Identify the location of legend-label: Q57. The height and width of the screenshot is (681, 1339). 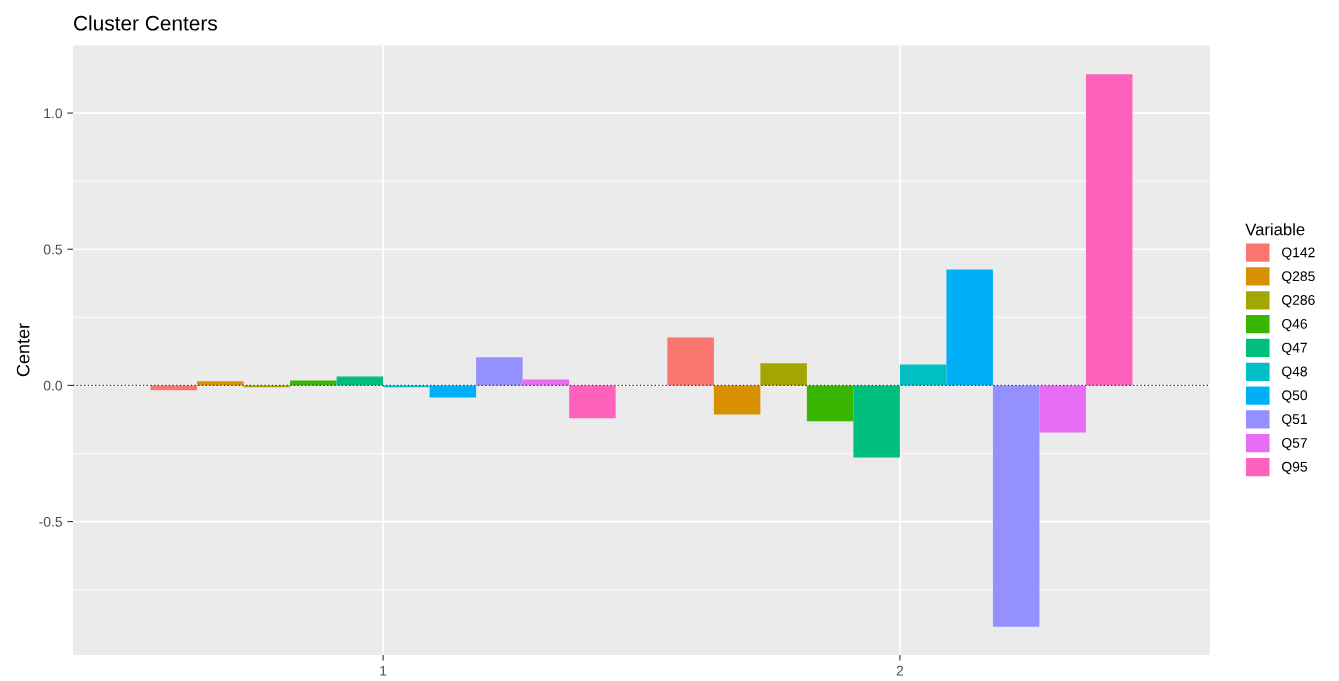
(1294, 444).